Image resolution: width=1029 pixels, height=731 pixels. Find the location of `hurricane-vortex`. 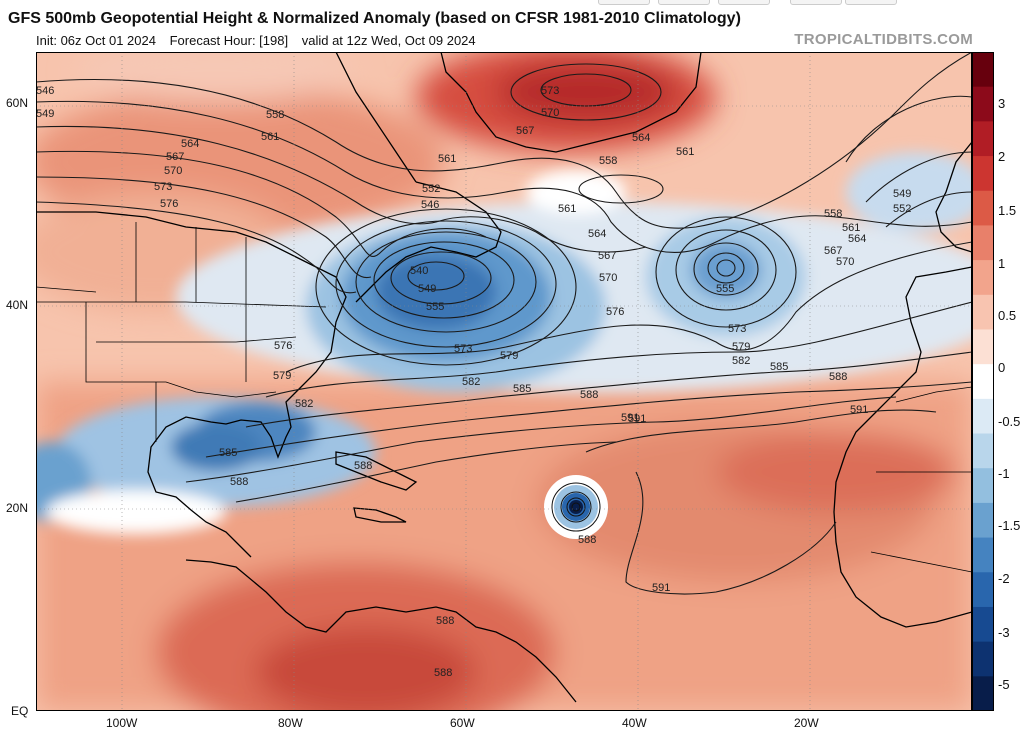

hurricane-vortex is located at coordinates (576, 507).